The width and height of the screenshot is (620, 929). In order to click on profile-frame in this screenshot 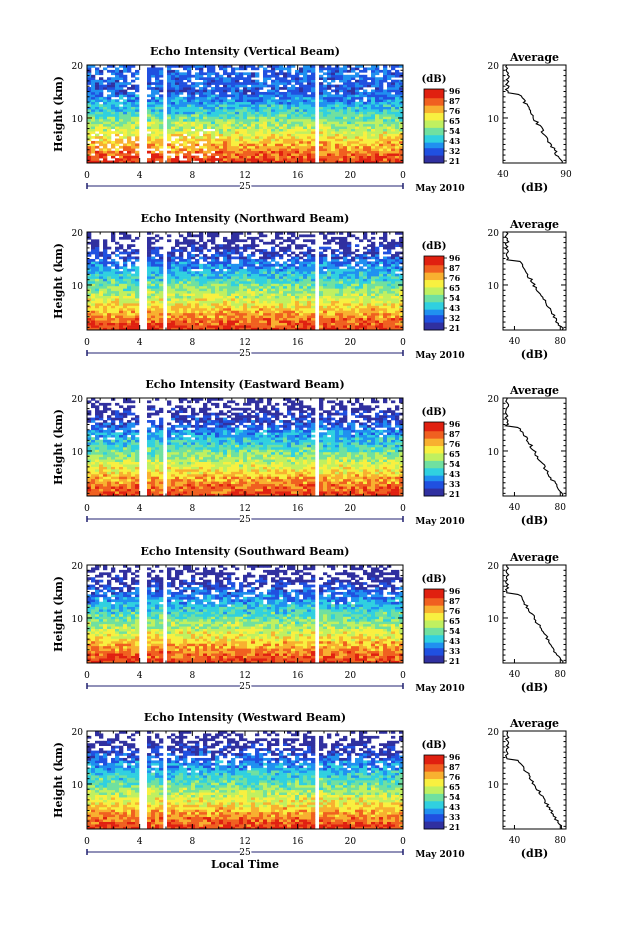, I will do `click(534, 114)`.